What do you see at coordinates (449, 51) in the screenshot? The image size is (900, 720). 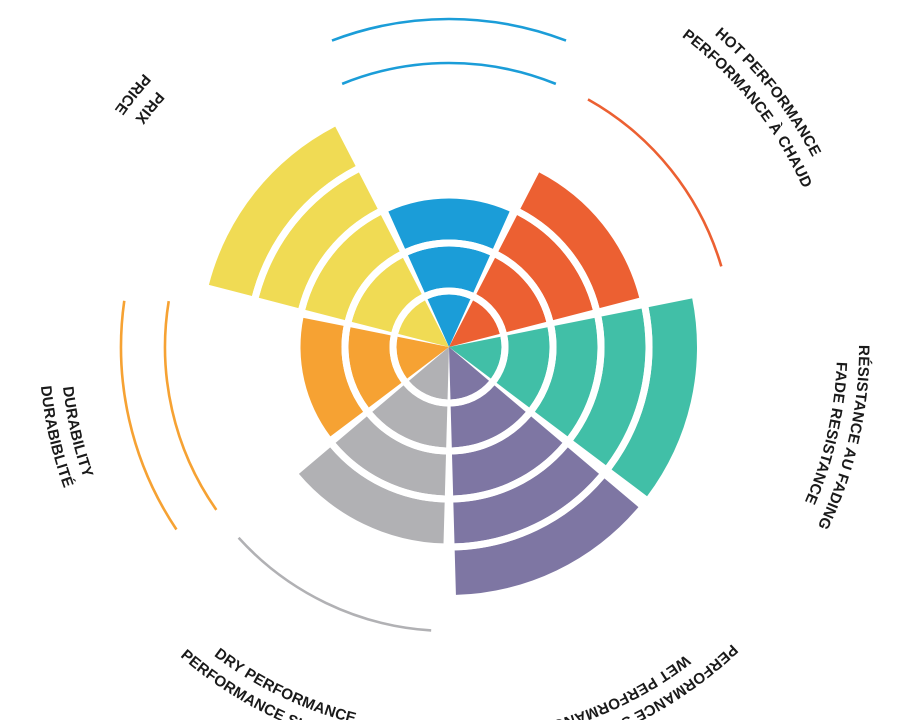 I see `sector-indicator-arcs-cold-performance` at bounding box center [449, 51].